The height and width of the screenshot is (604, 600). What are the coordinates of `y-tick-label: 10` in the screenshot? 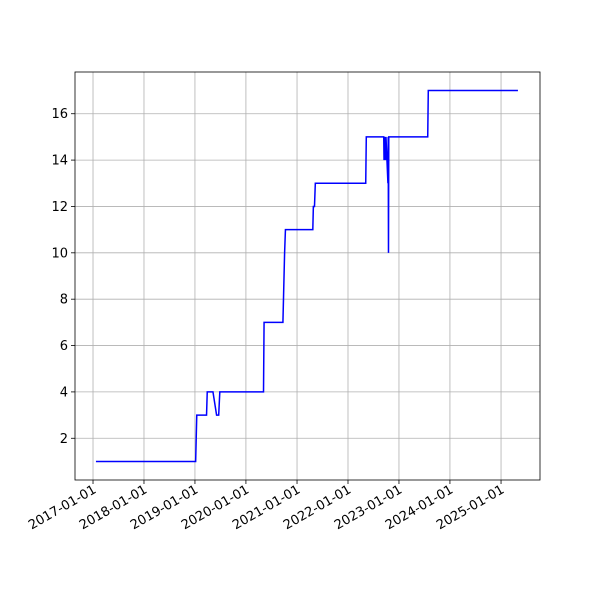 It's located at (59, 253).